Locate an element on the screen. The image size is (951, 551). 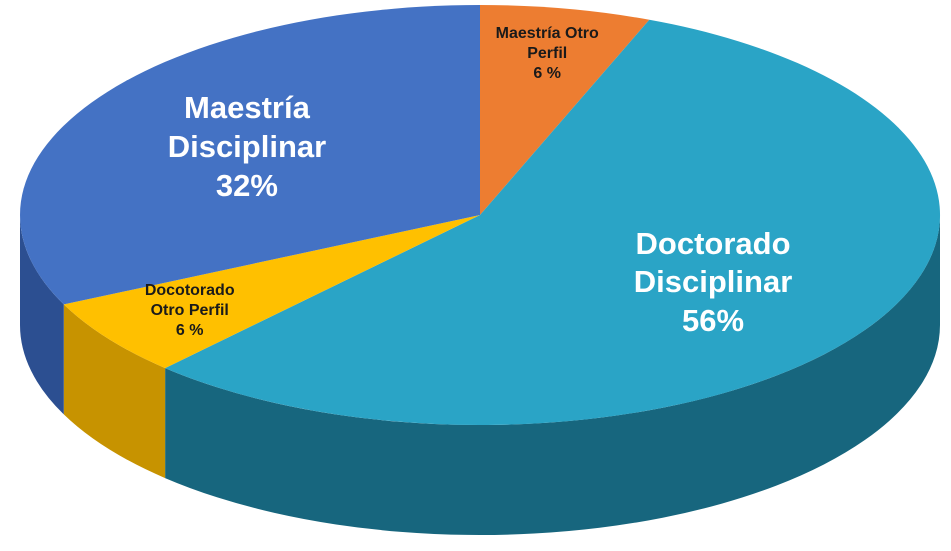
value-label: 32% is located at coordinates (246, 185).